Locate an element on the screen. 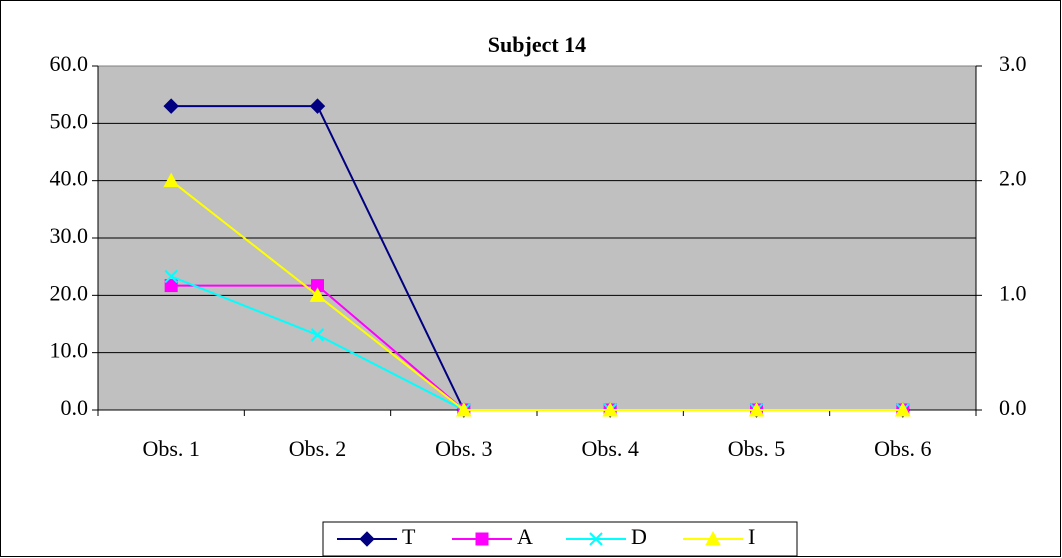 This screenshot has width=1062, height=558. chart-title: Subject 14 is located at coordinates (537, 44).